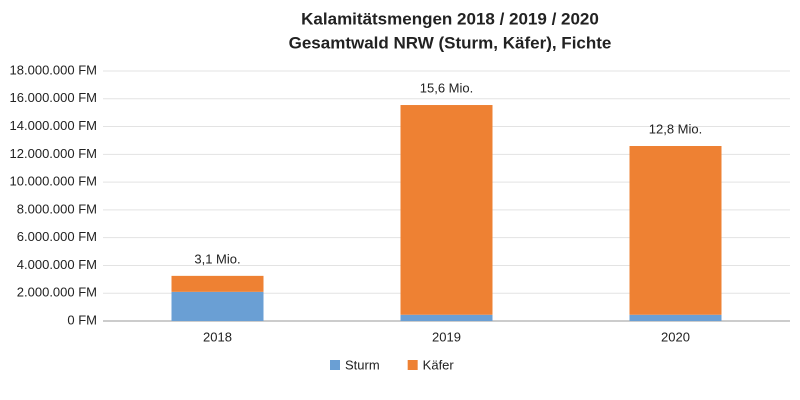 This screenshot has width=800, height=400. Describe the element at coordinates (217, 258) in the screenshot. I see `total-label: 3,1 Mio.` at that location.